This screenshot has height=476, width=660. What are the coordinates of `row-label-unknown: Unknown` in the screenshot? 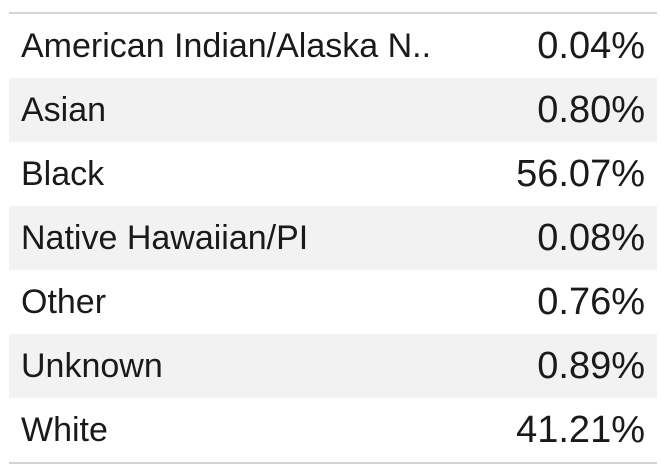 It's located at (92, 365).